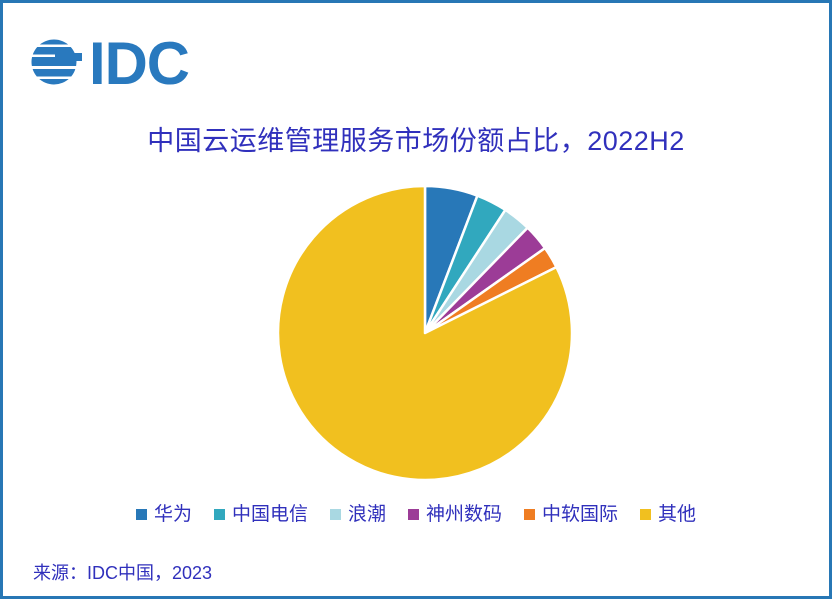 The width and height of the screenshot is (832, 599). Describe the element at coordinates (530, 514) in the screenshot. I see `legend-swatch-chinasoft` at that location.